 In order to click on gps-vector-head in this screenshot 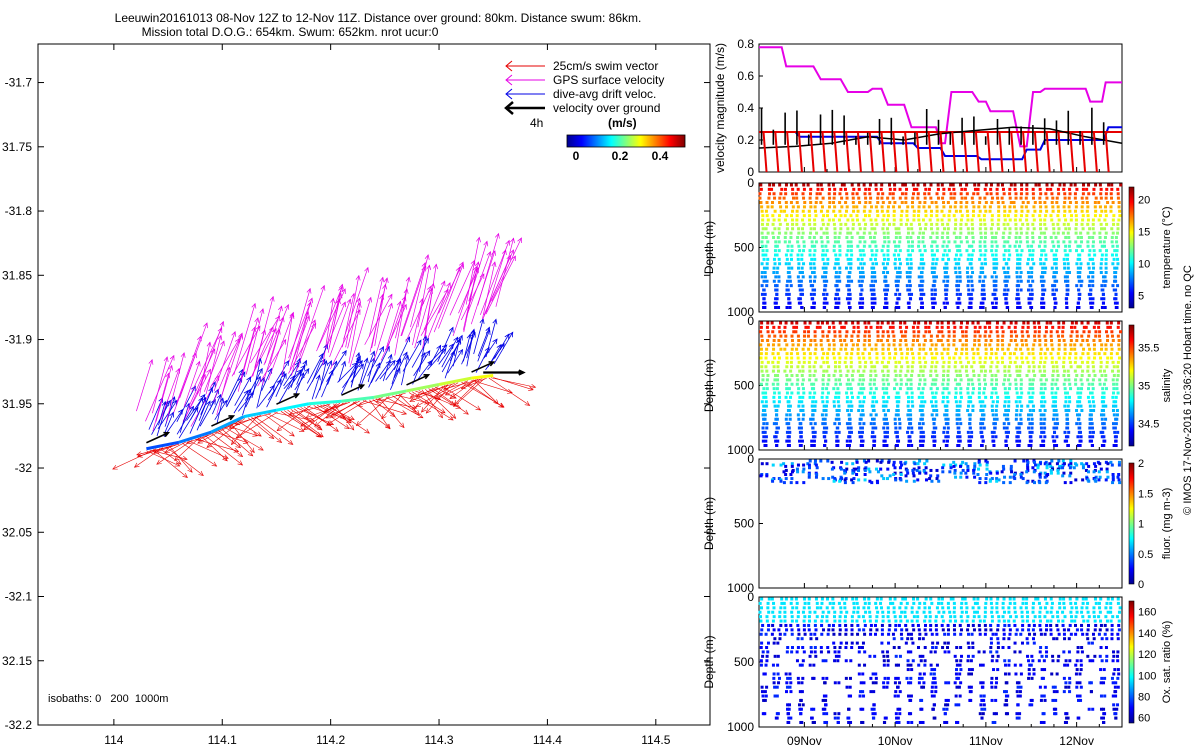, I will do `click(343, 304)`.